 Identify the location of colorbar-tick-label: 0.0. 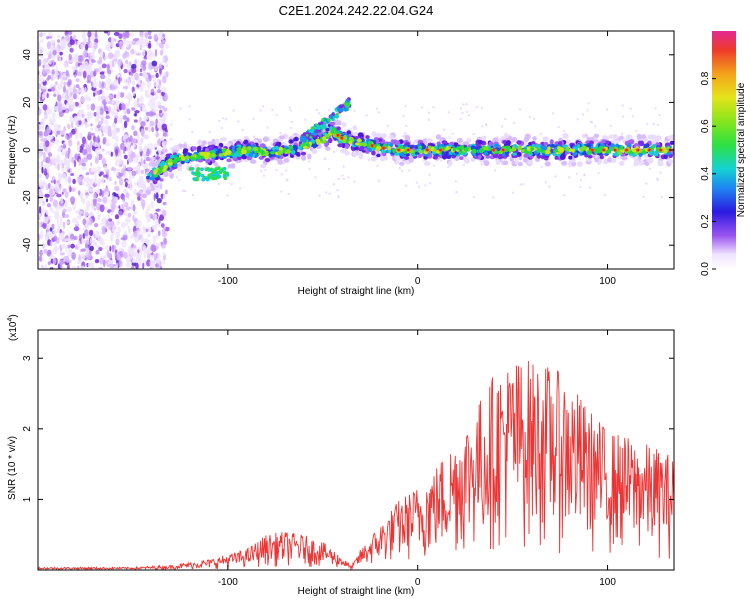
(705, 269).